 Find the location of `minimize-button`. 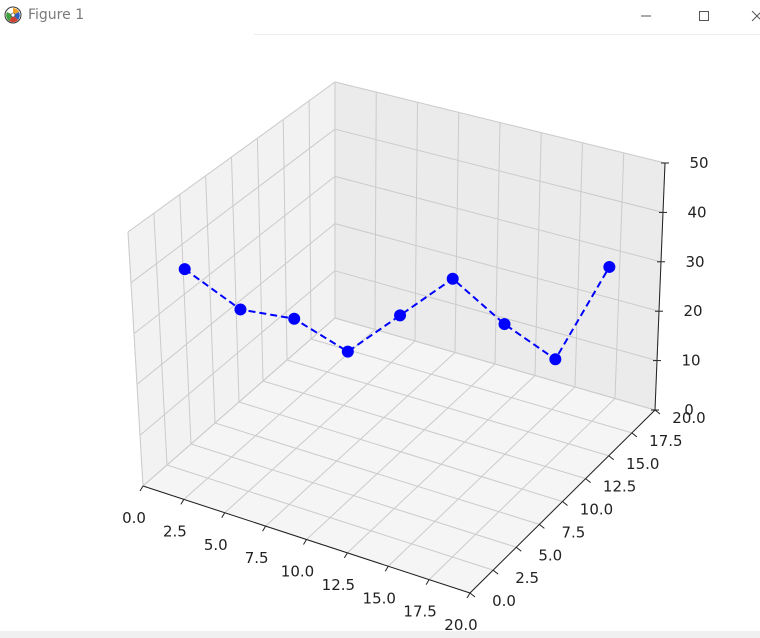

minimize-button is located at coordinates (646, 16).